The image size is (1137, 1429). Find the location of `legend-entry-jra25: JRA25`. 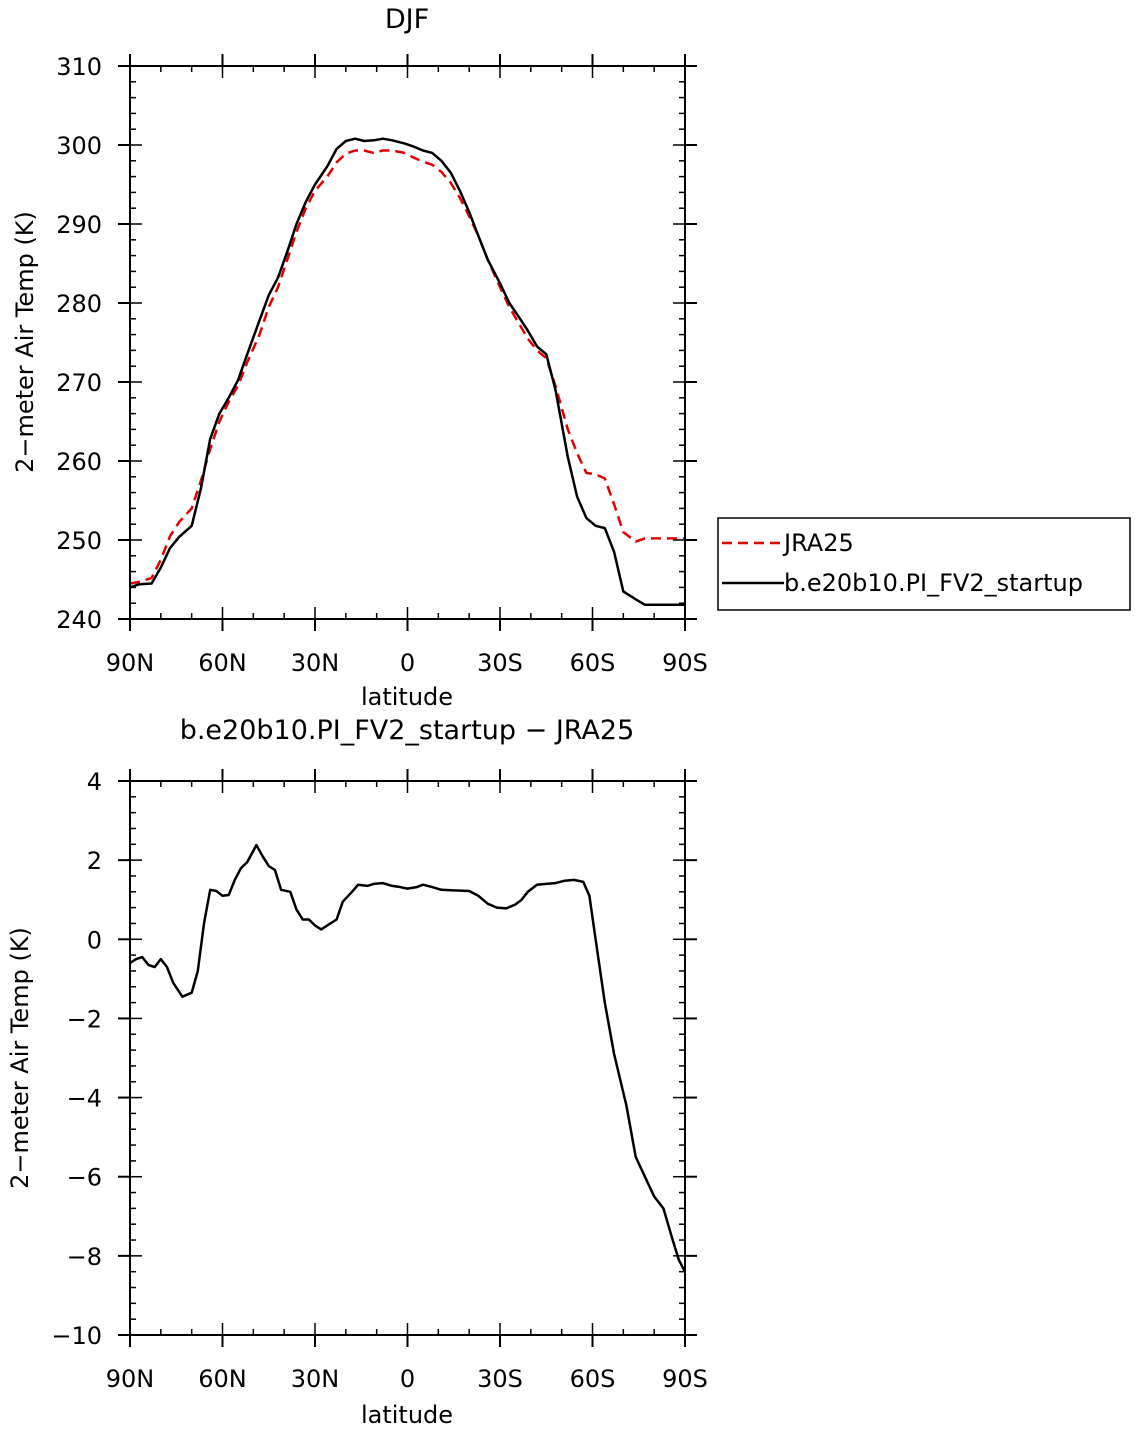

legend-entry-jra25: JRA25 is located at coordinates (818, 543).